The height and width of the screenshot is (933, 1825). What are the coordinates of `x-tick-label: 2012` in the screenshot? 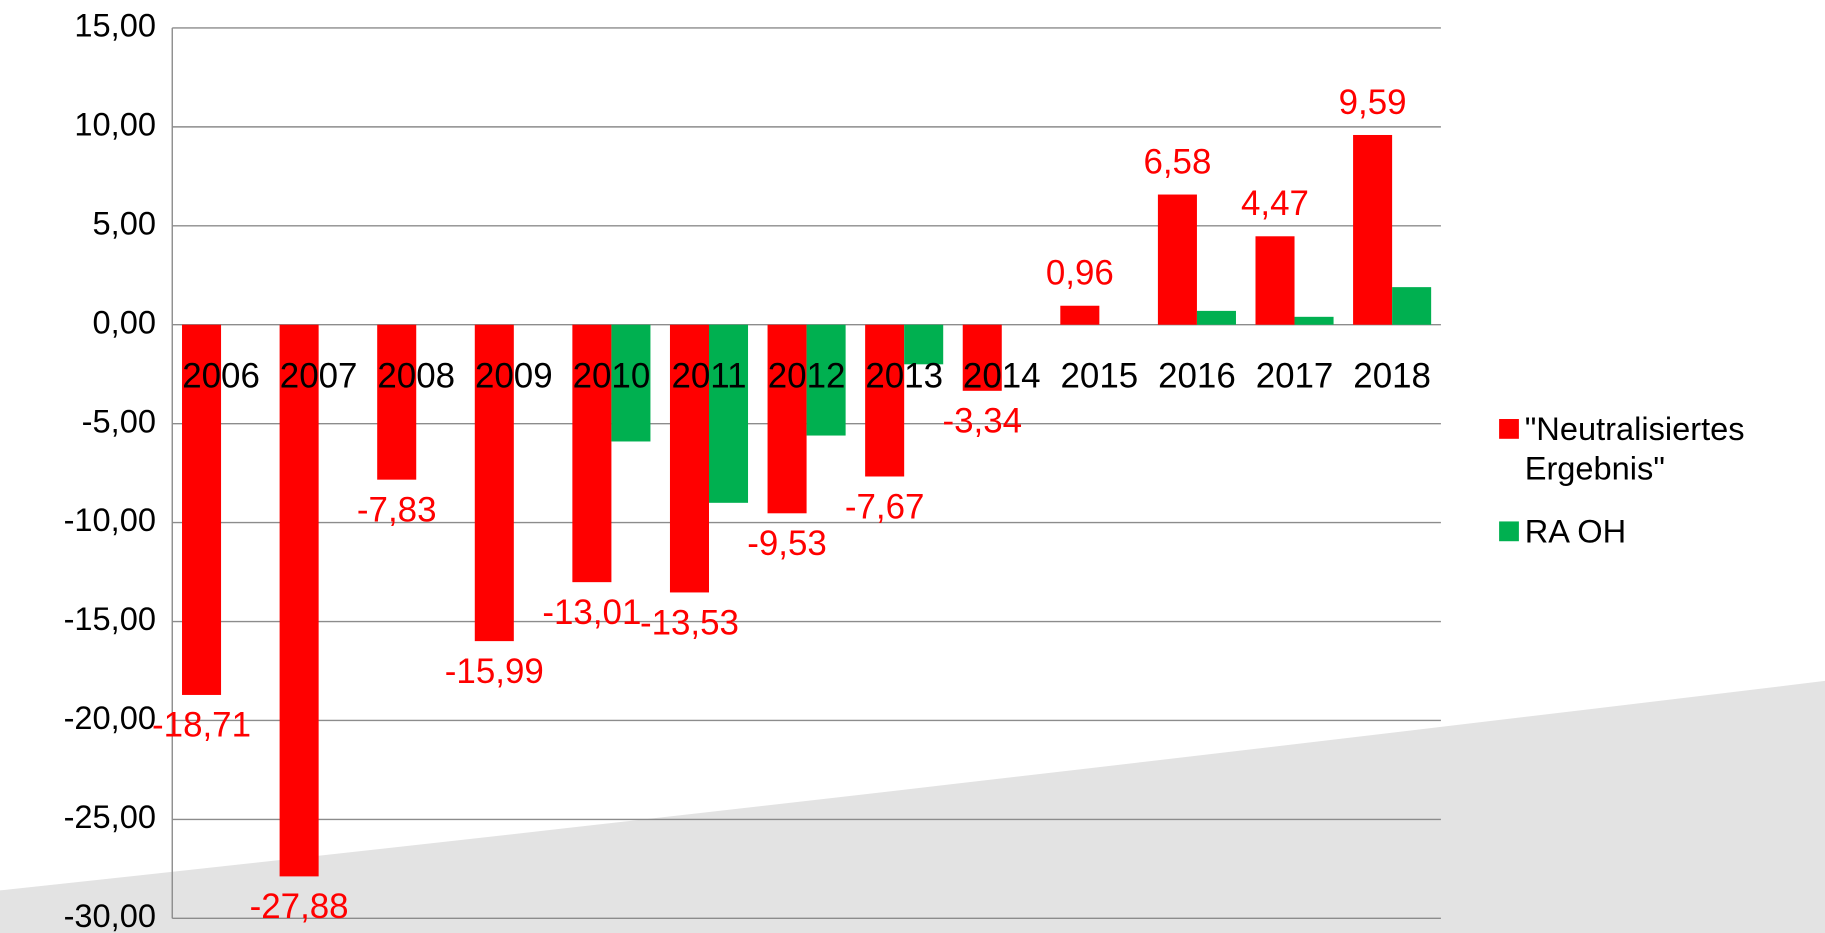 It's located at (807, 375).